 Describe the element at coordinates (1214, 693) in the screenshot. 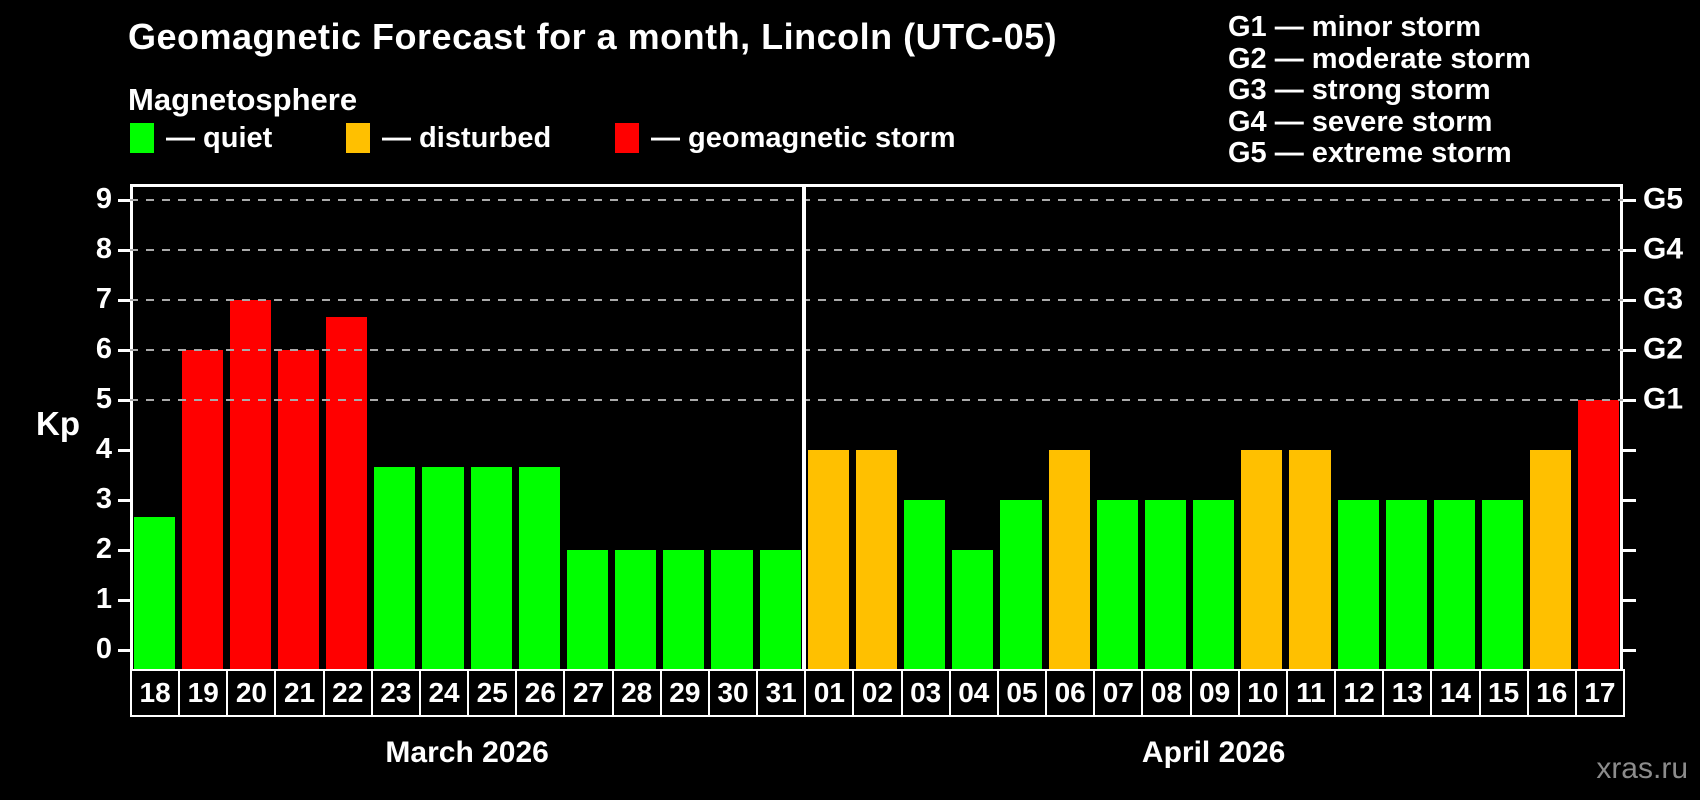

I see `day-label-cell: 09` at that location.